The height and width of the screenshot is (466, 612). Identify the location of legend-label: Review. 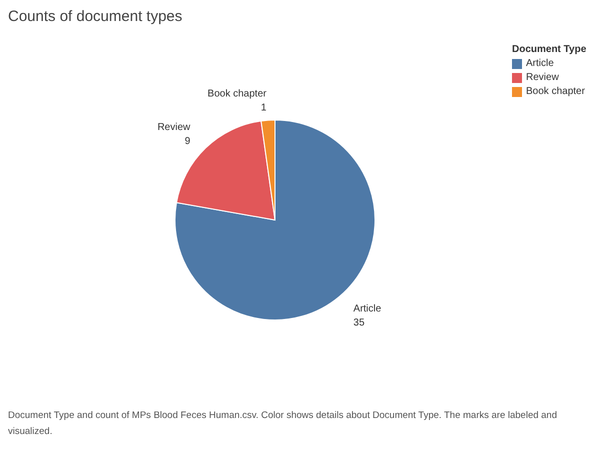
(542, 77).